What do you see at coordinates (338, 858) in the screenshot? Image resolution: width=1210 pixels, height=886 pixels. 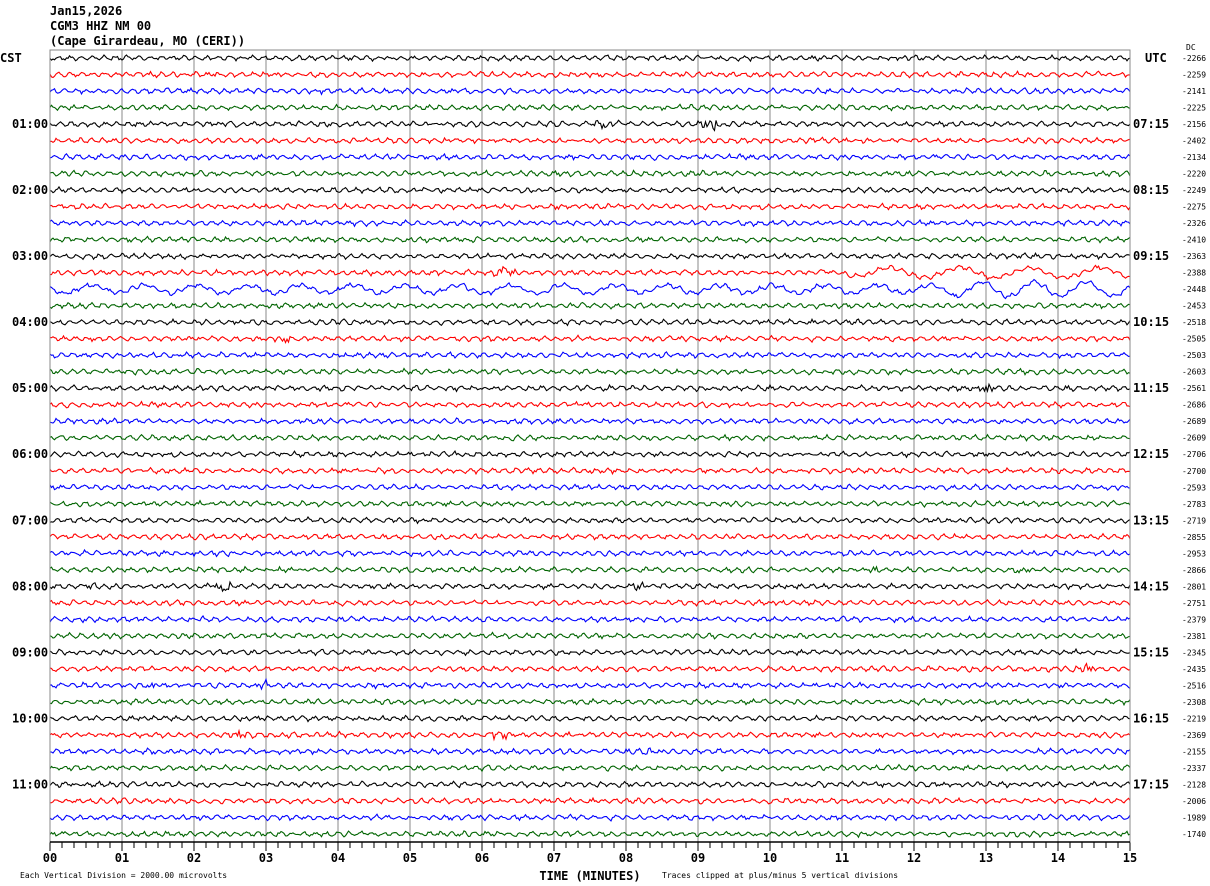 I see `x-tick-label: 04` at bounding box center [338, 858].